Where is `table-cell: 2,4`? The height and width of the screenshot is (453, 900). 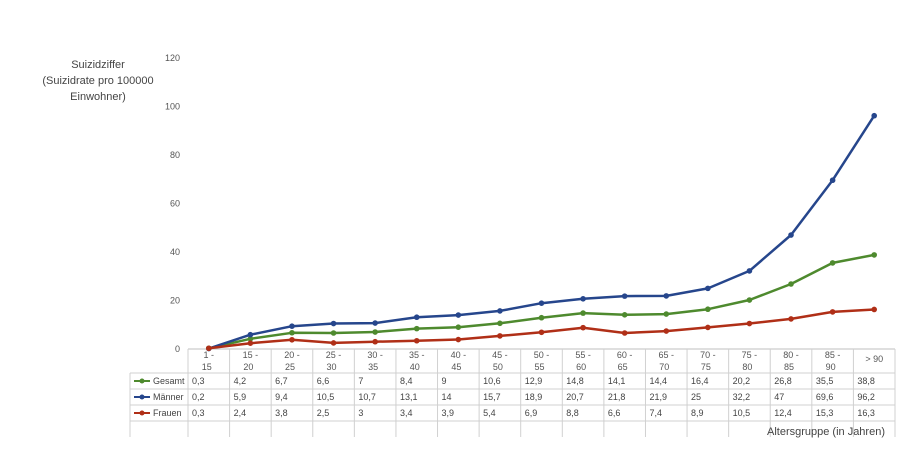 table-cell: 2,4 is located at coordinates (240, 413).